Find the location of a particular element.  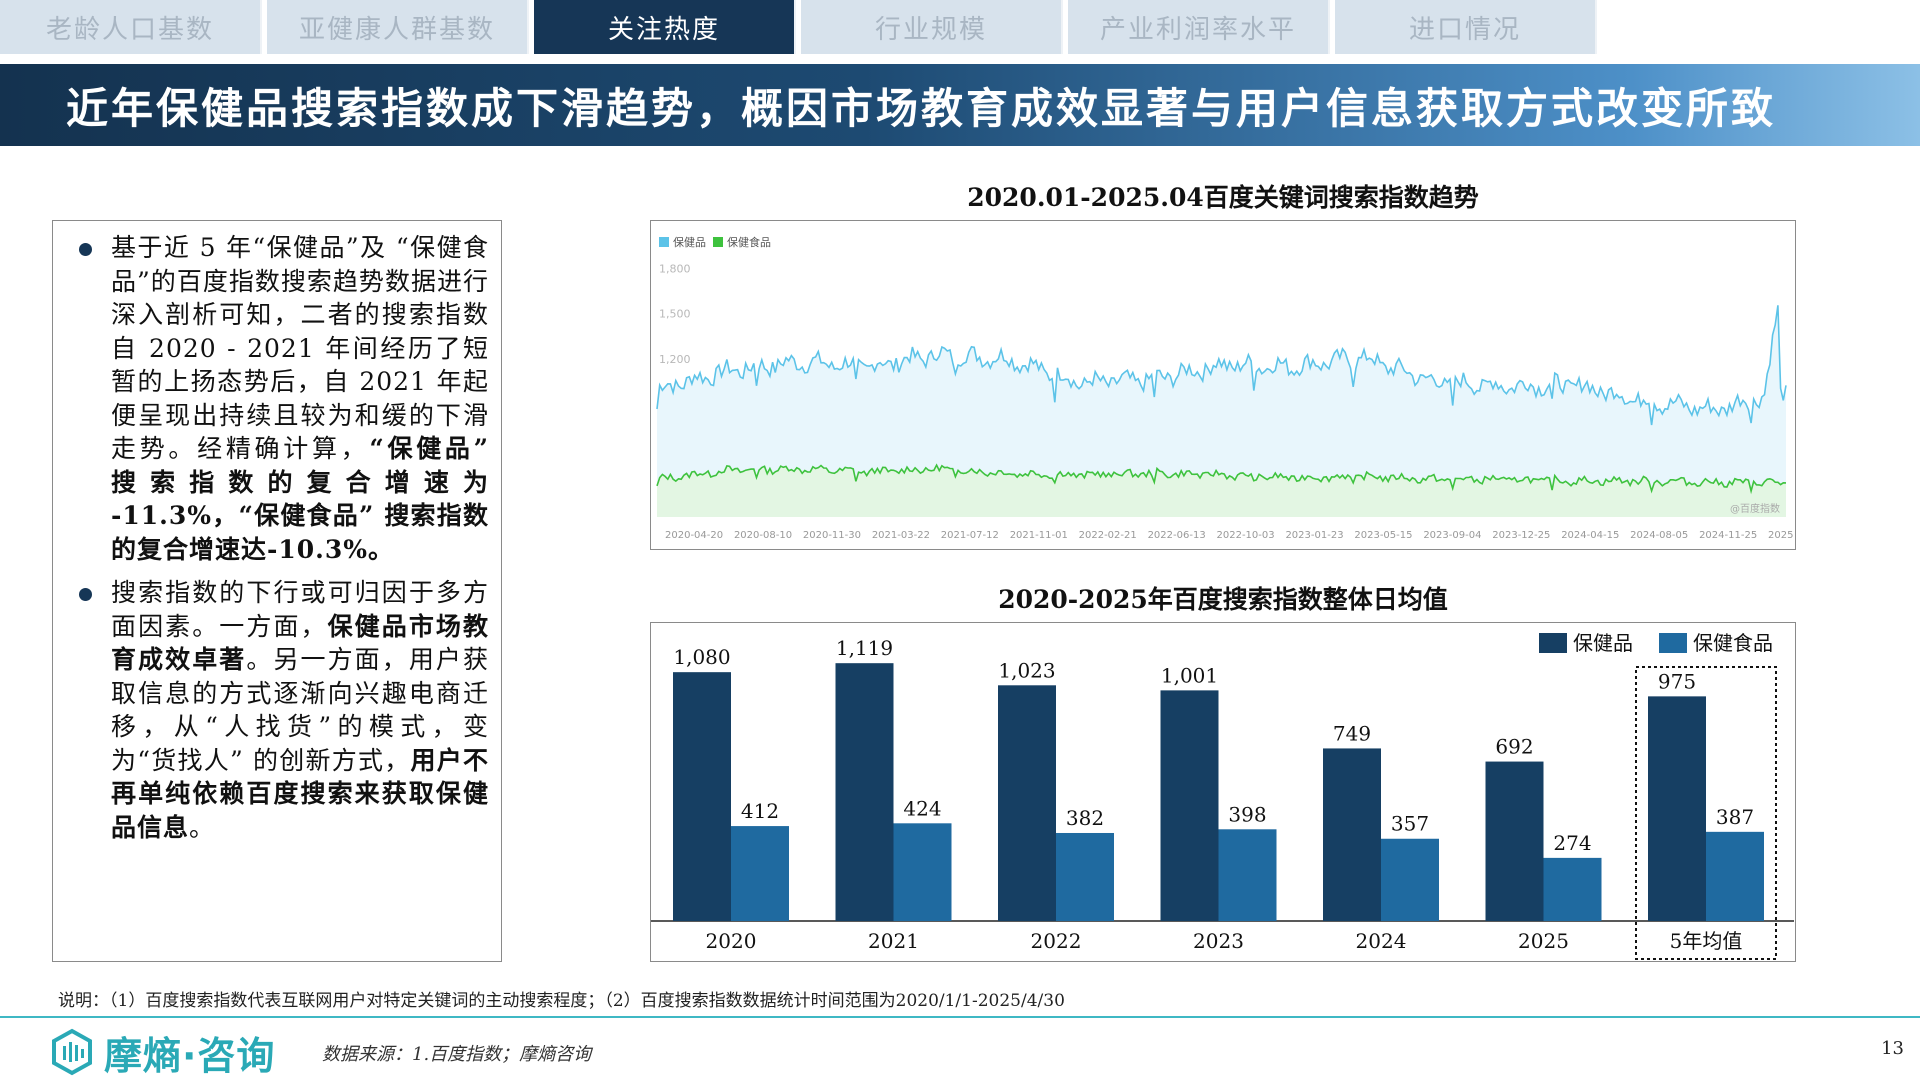

category-label: 2022 is located at coordinates (1056, 941).